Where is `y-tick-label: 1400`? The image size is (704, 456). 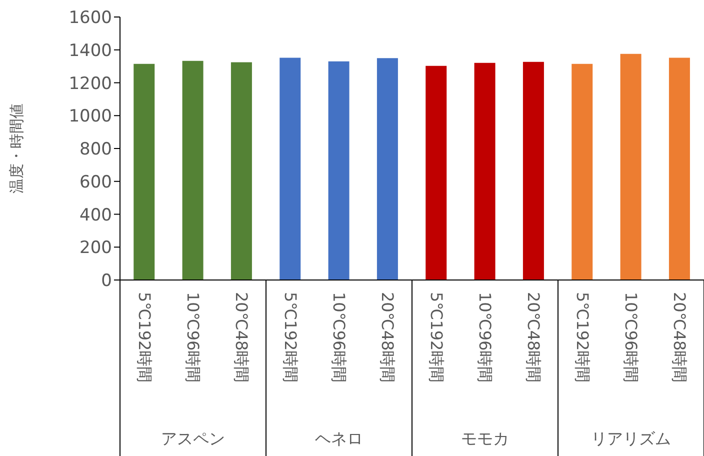
y-tick-label: 1400 is located at coordinates (90, 50).